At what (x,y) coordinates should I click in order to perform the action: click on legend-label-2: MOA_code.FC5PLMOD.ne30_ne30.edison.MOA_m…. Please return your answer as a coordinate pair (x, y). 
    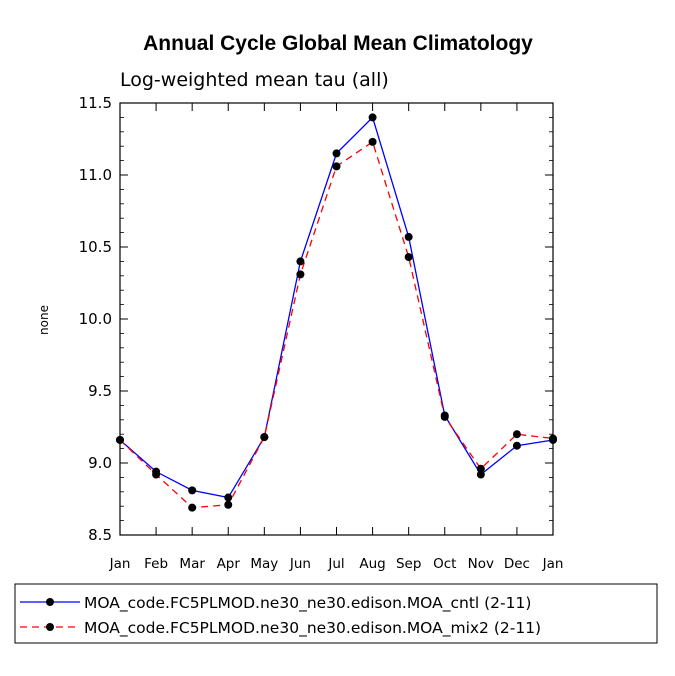
    Looking at the image, I should click on (312, 628).